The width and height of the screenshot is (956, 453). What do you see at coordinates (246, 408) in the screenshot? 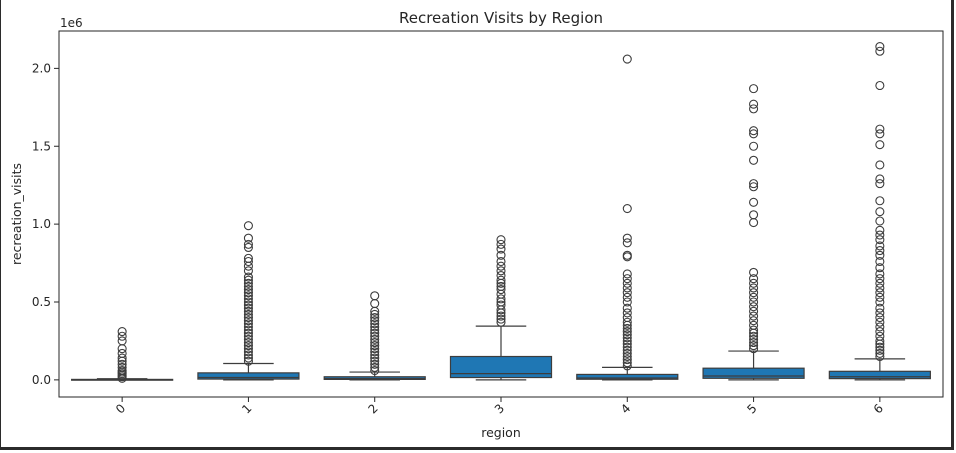
I see `x-tick-label: 1` at bounding box center [246, 408].